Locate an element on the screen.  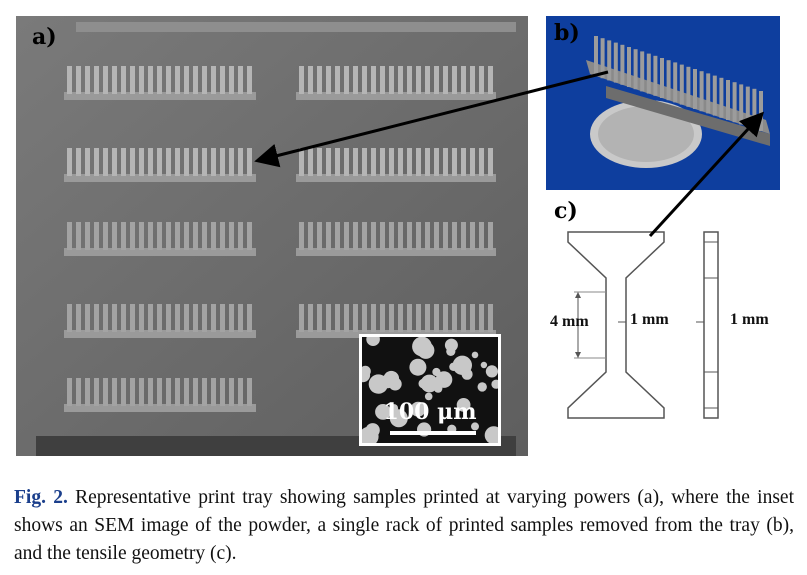
dim-gauge-length: 4 mm is located at coordinates (569, 321).